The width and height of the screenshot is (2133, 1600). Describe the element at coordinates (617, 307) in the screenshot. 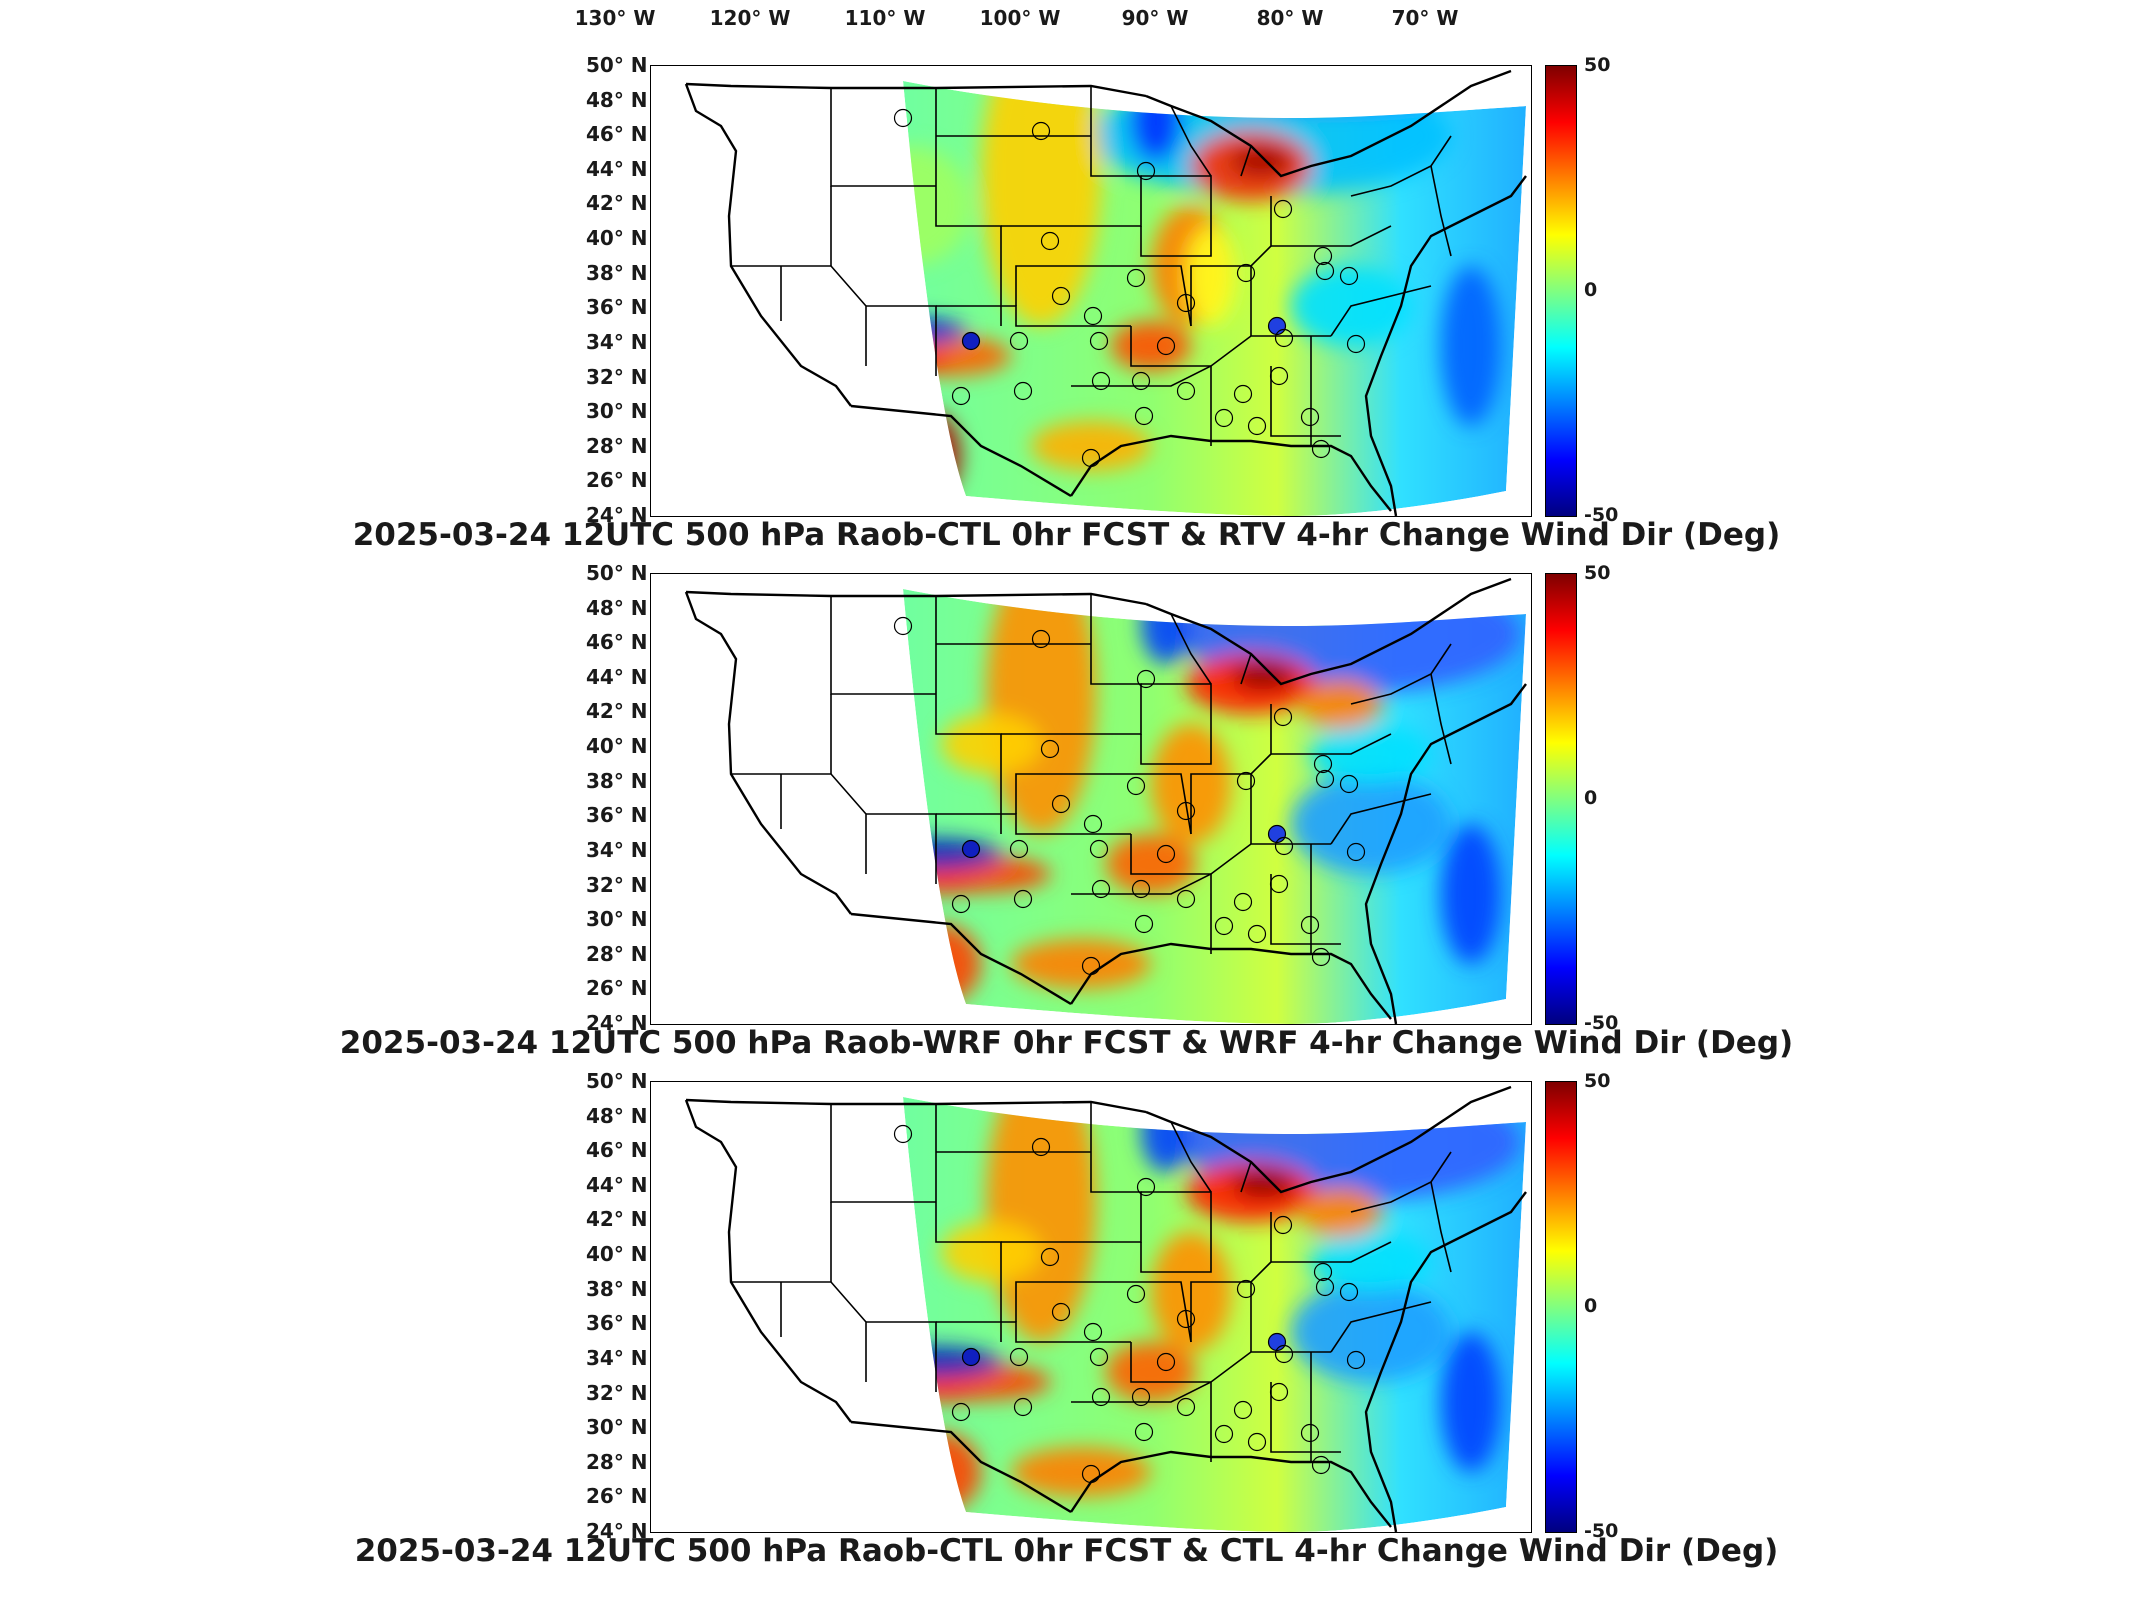

I see `latitude-label: 36° N` at that location.